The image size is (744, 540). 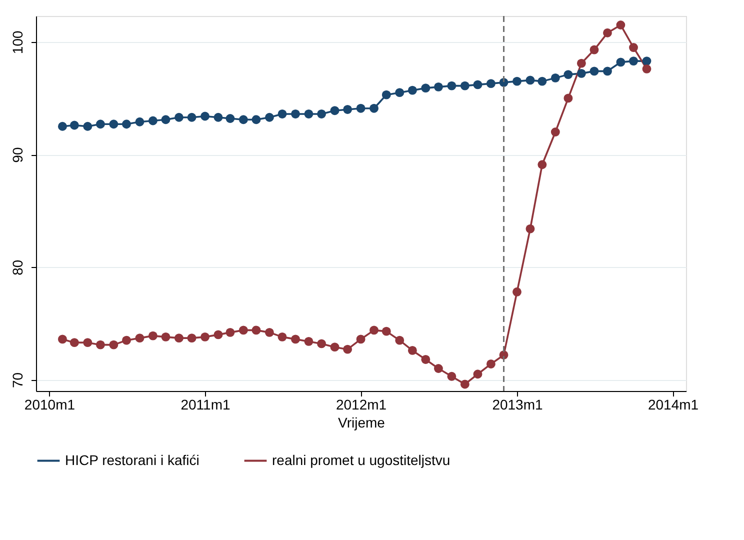 What do you see at coordinates (673, 404) in the screenshot?
I see `x-tick-label: 2014m1` at bounding box center [673, 404].